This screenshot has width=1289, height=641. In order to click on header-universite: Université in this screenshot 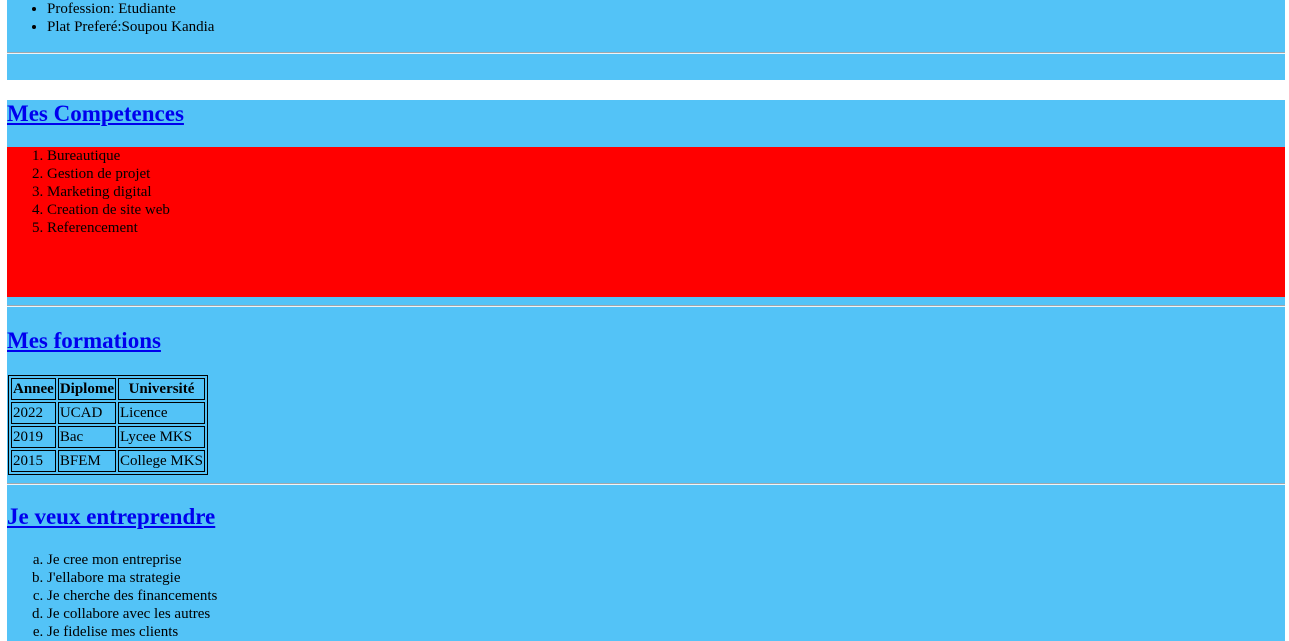, I will do `click(161, 389)`.